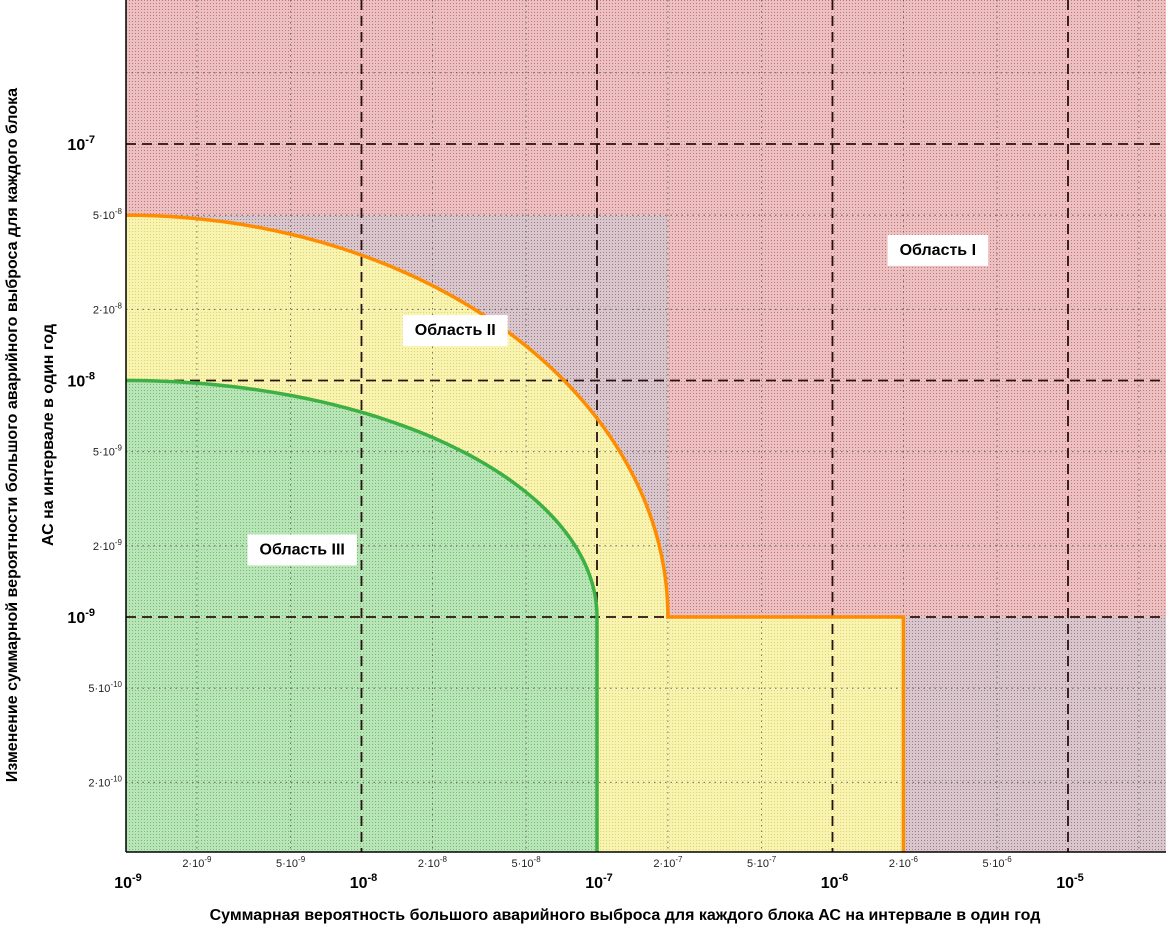 This screenshot has width=1175, height=943. Describe the element at coordinates (105, 687) in the screenshot. I see `y-tick-label-minor: 5·10⁻¹⁰` at that location.